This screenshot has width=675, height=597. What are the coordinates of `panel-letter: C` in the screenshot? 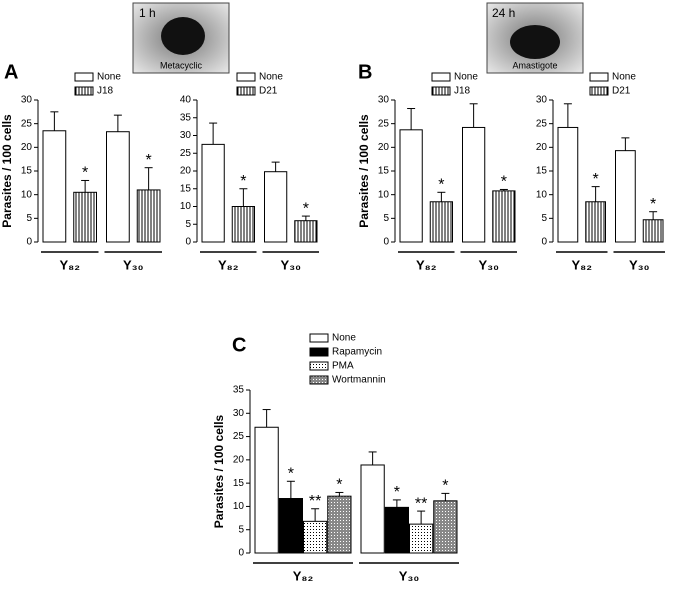 It's located at (239, 345).